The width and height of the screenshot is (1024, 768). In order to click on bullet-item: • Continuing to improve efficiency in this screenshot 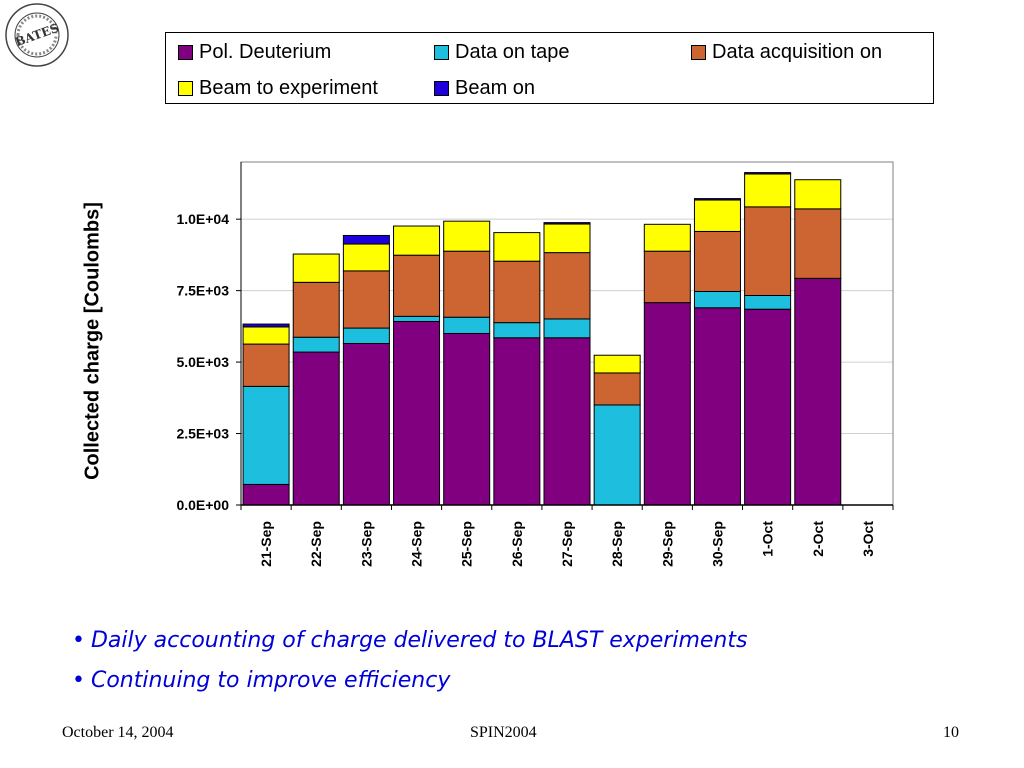, I will do `click(522, 680)`.